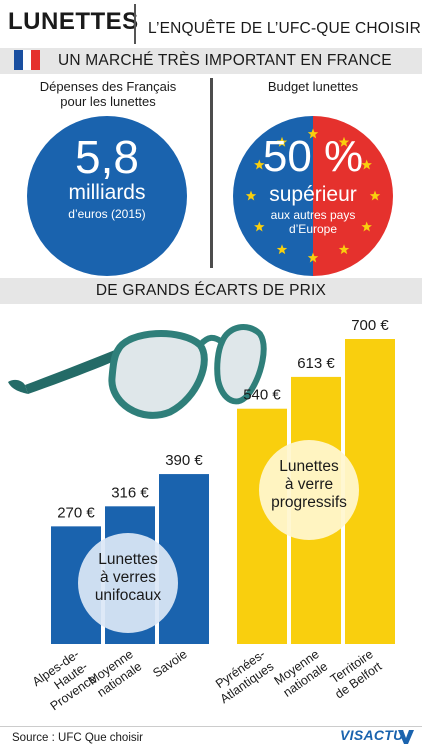 Image resolution: width=422 pixels, height=750 pixels. What do you see at coordinates (108, 101) in the screenshot?
I see `stat-spending-label-line2: pour les lunettes` at bounding box center [108, 101].